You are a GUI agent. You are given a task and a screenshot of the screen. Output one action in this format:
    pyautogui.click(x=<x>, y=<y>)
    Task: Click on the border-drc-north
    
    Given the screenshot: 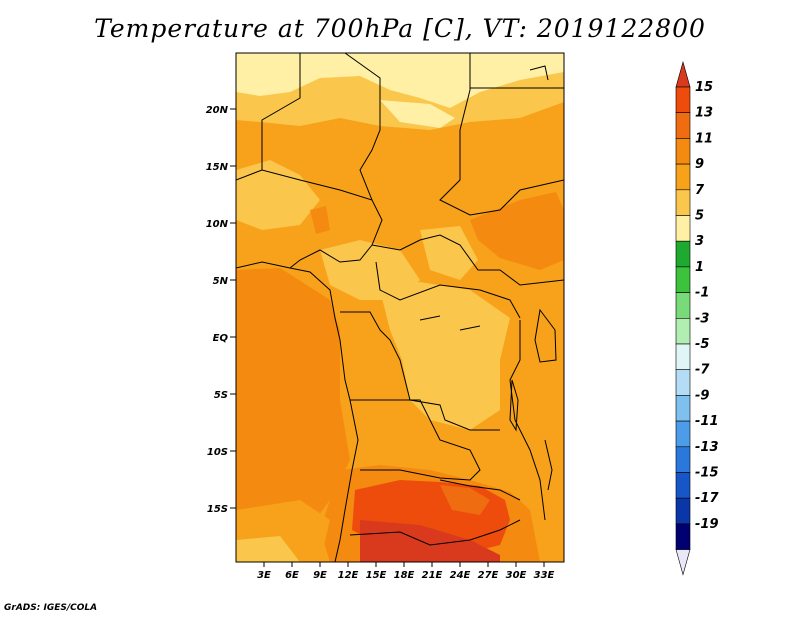 What is the action you would take?
    pyautogui.click(x=448, y=290)
    